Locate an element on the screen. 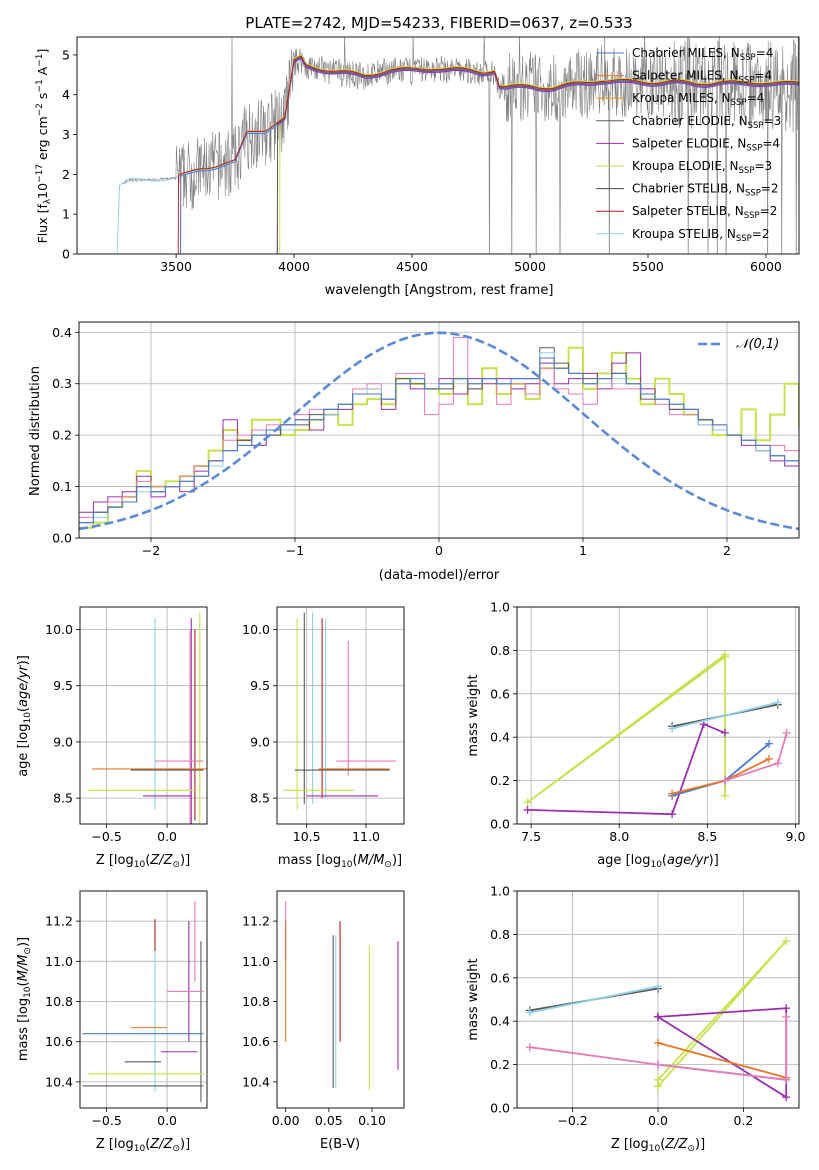 This screenshot has width=819, height=1170. axis-label: age [log10(age/yr)] is located at coordinates (658, 861).